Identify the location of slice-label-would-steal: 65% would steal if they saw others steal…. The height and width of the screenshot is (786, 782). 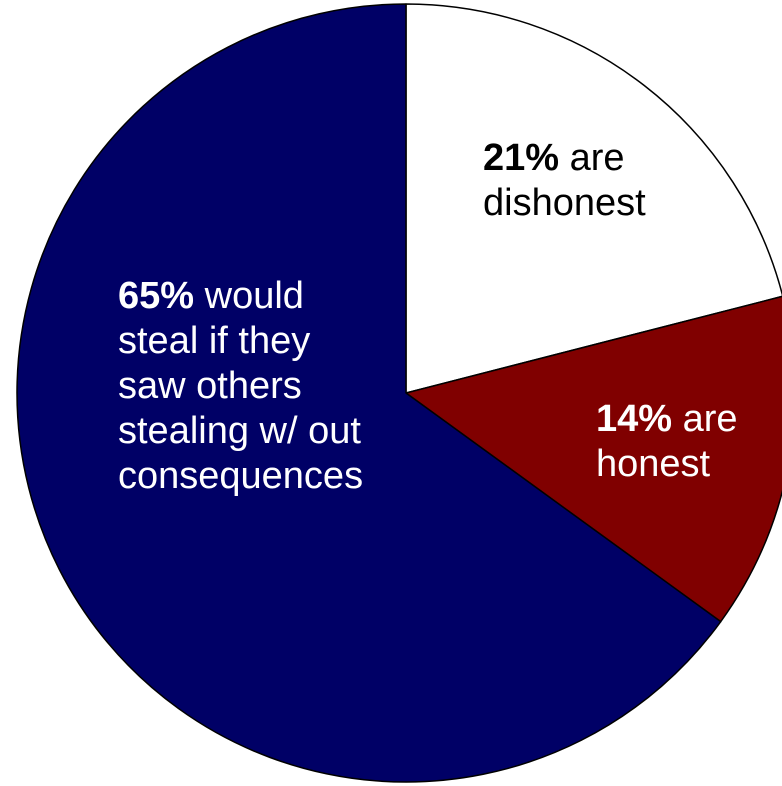
(240, 386).